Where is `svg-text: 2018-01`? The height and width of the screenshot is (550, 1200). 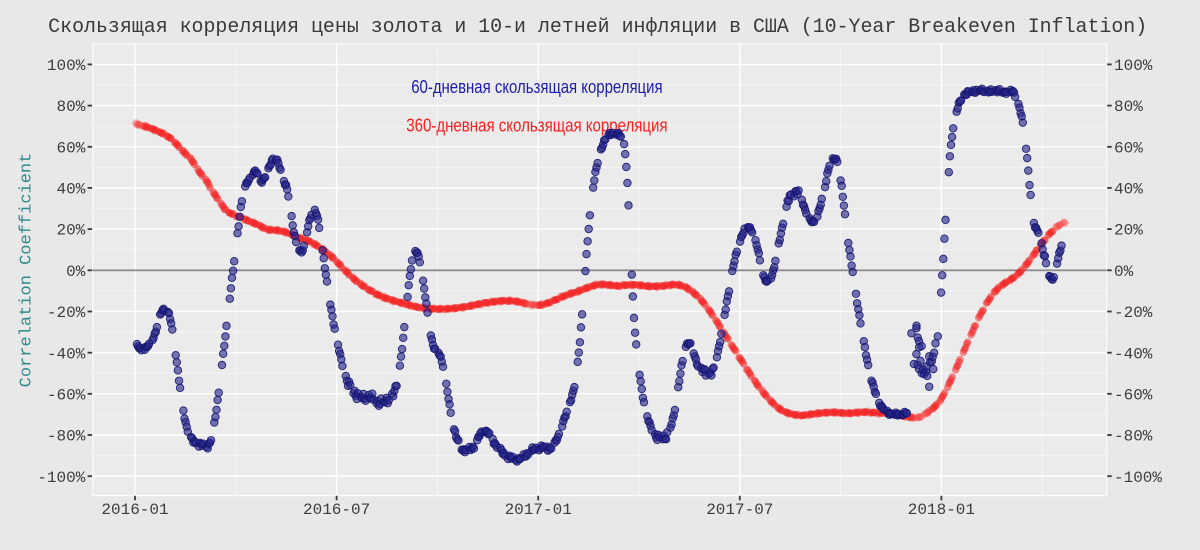
svg-text: 2018-01 is located at coordinates (941, 510).